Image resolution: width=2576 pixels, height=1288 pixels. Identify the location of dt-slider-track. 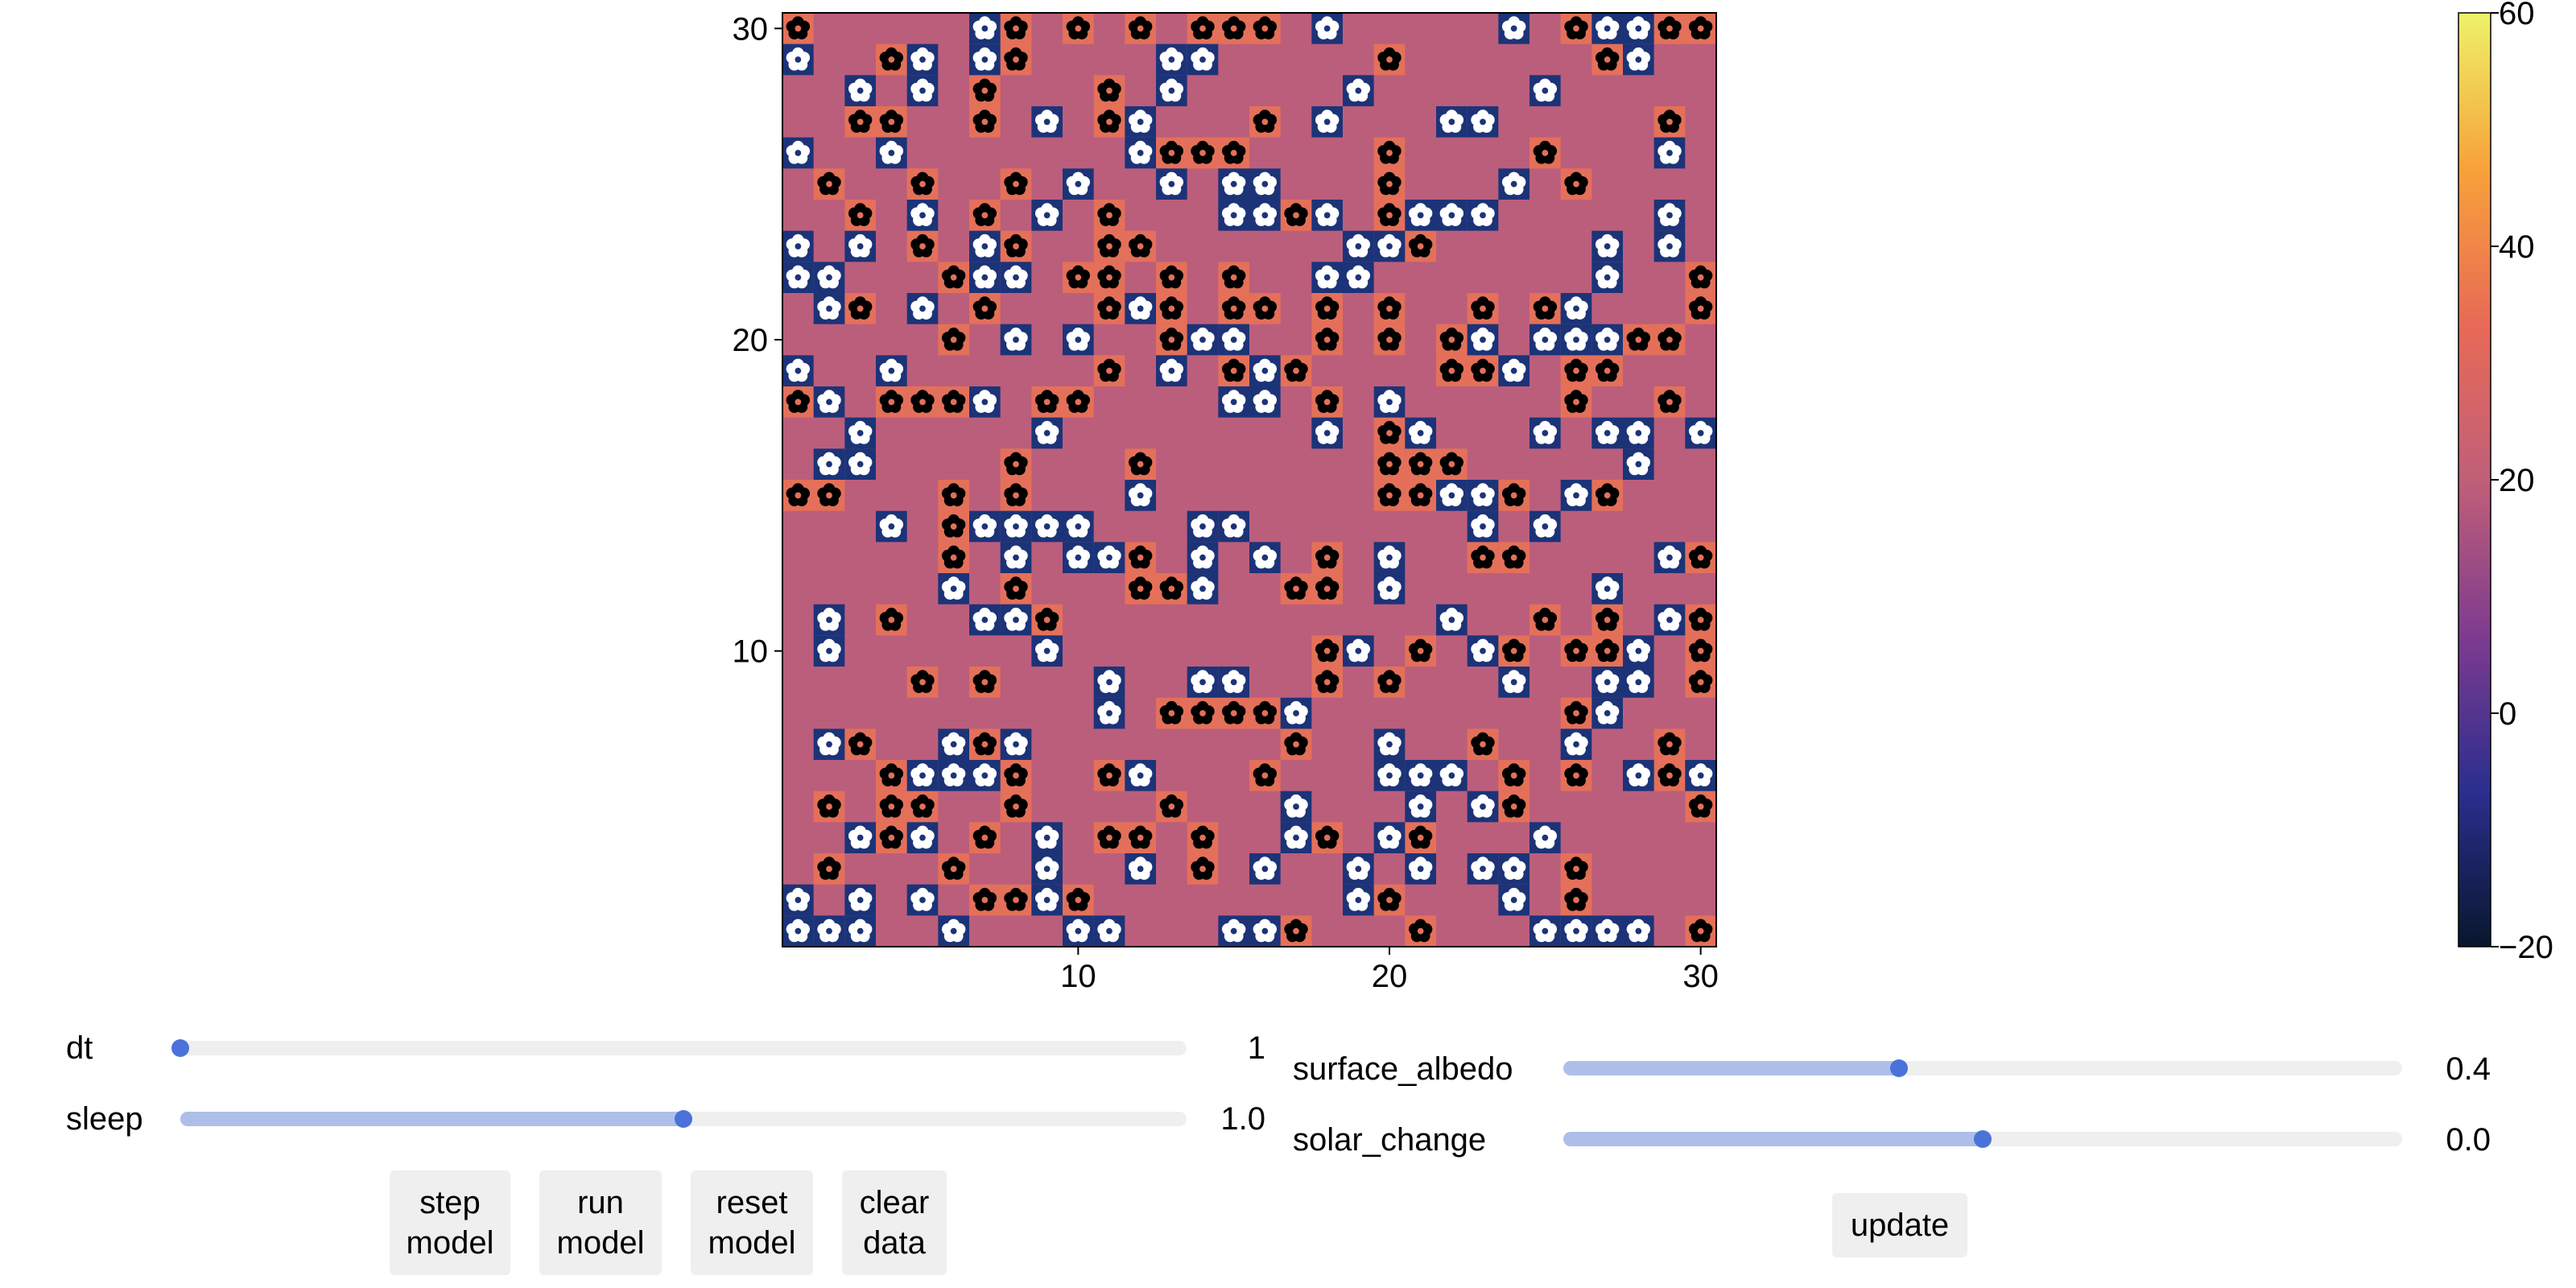
(679, 1048).